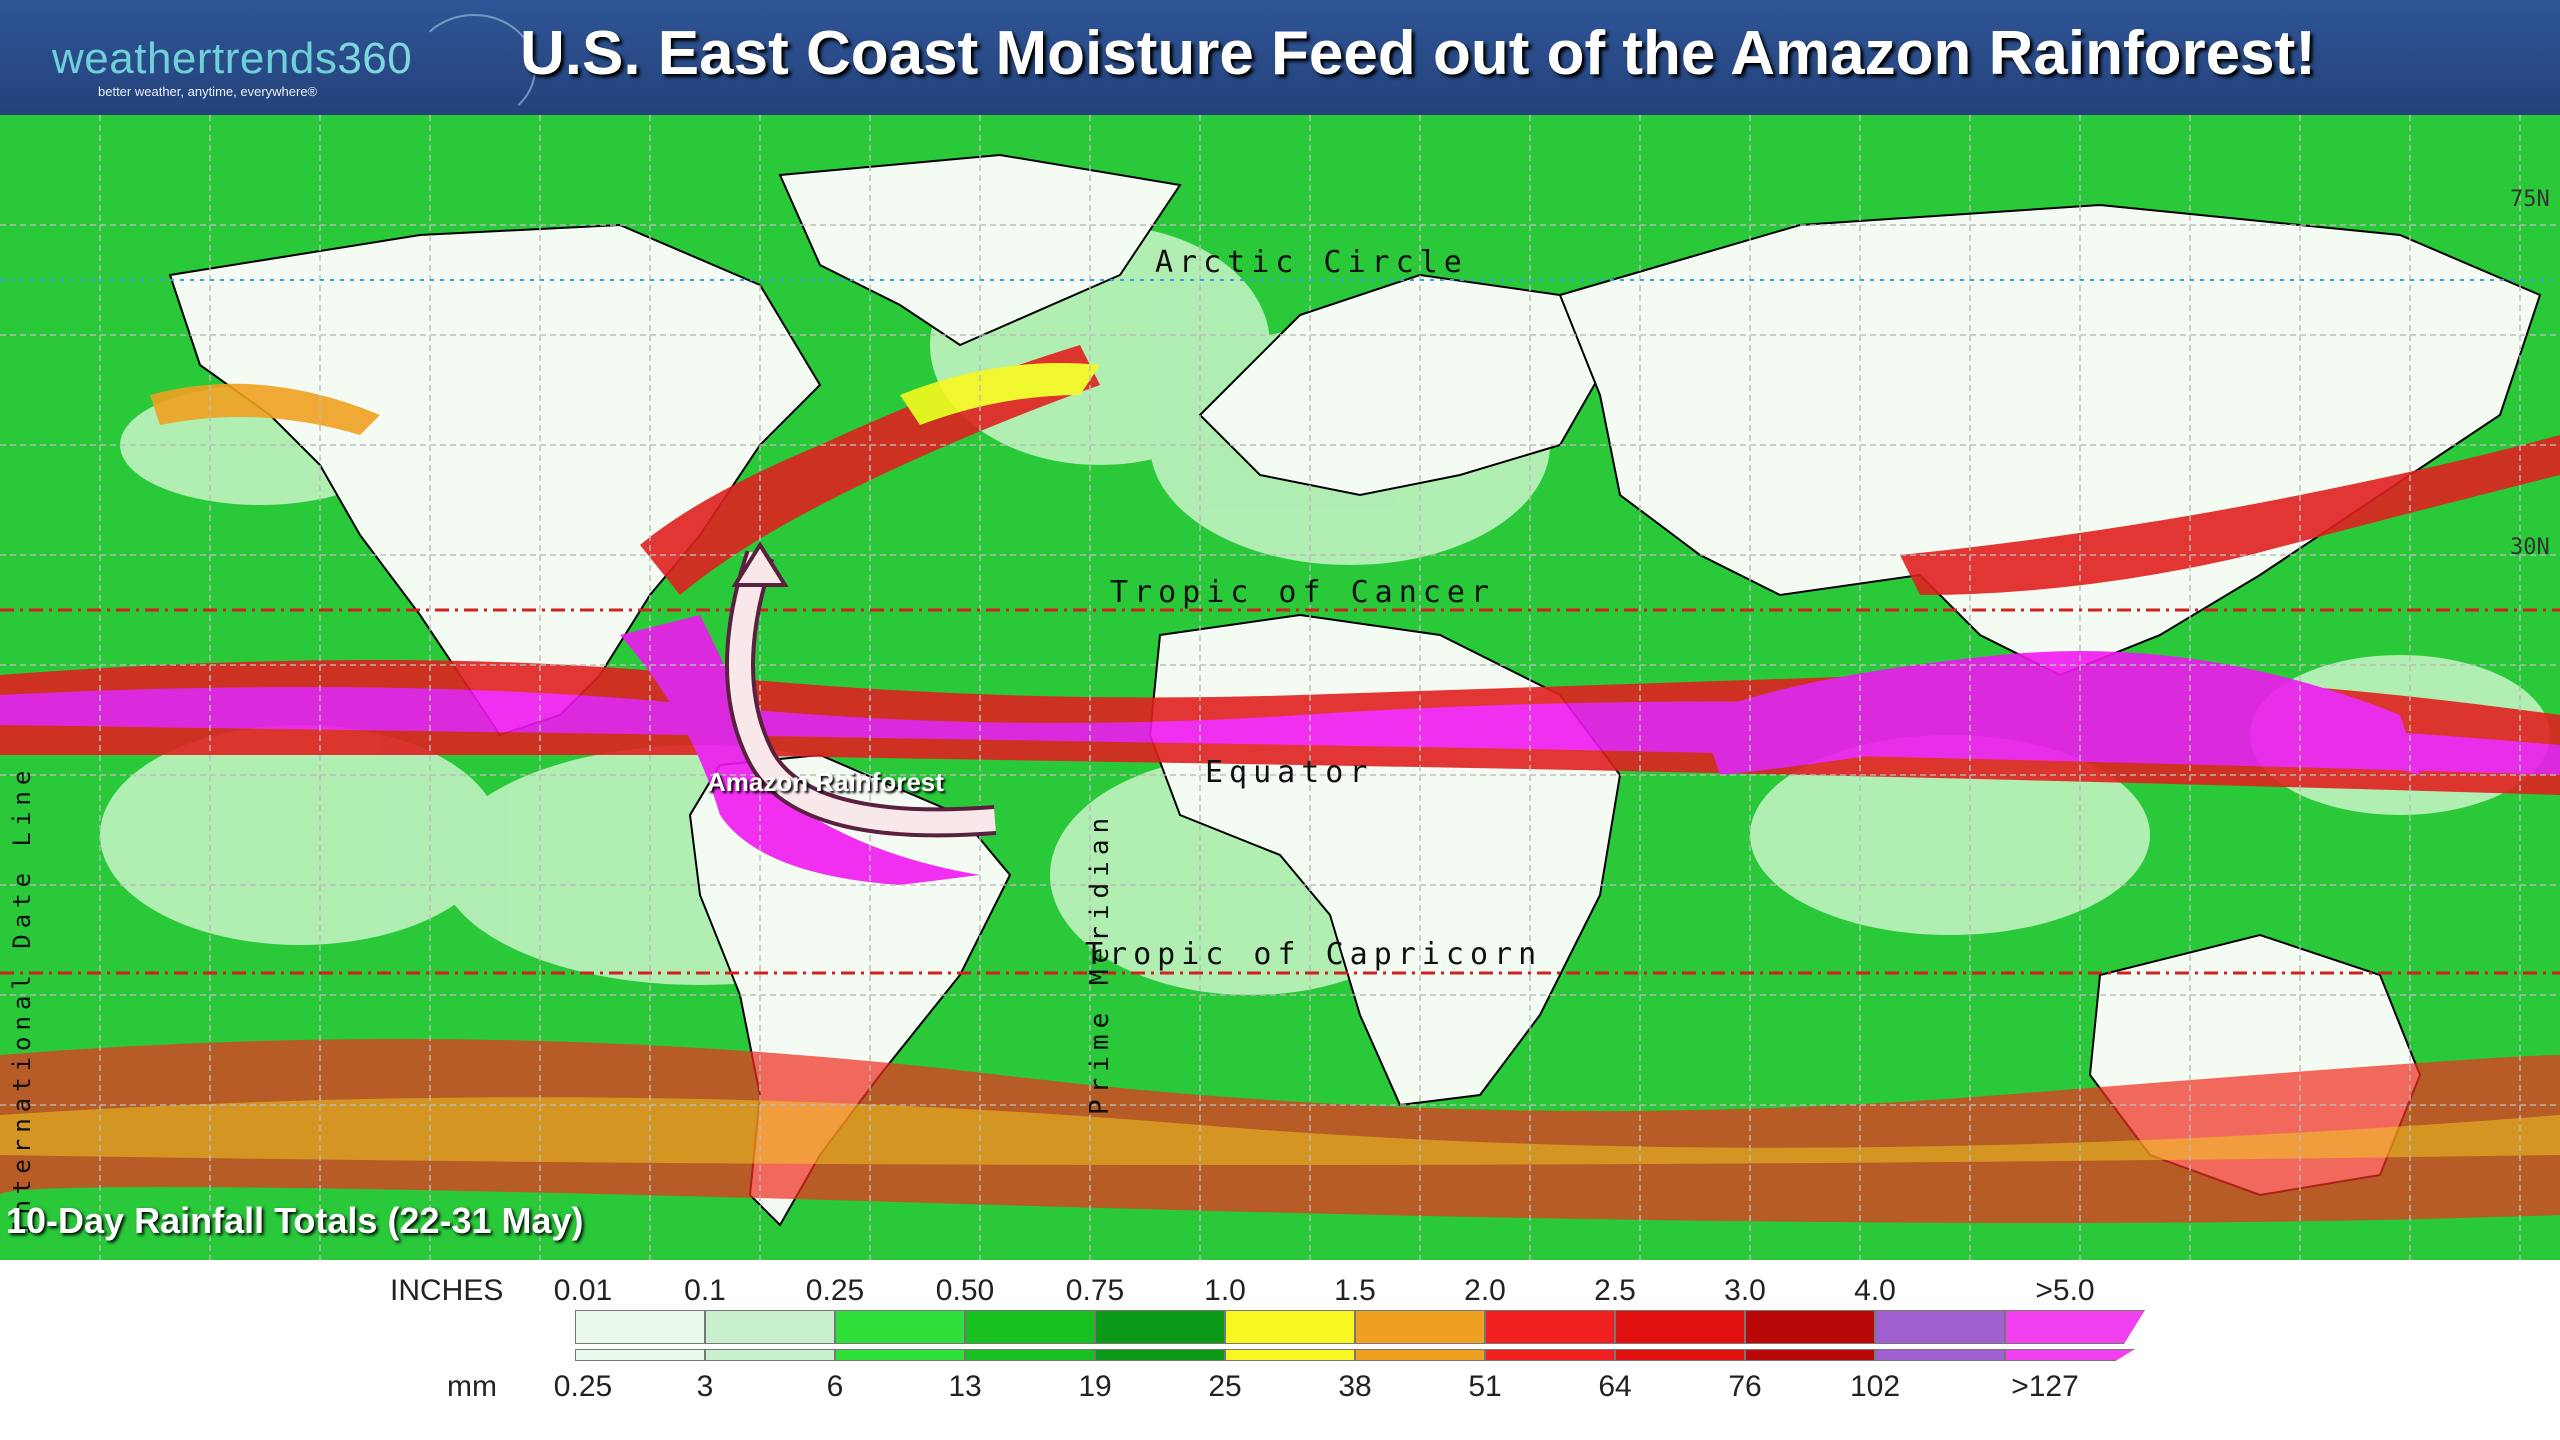 Image resolution: width=2560 pixels, height=1440 pixels. What do you see at coordinates (825, 782) in the screenshot?
I see `amazon-rainforest-annotation: Amazon Rainforest` at bounding box center [825, 782].